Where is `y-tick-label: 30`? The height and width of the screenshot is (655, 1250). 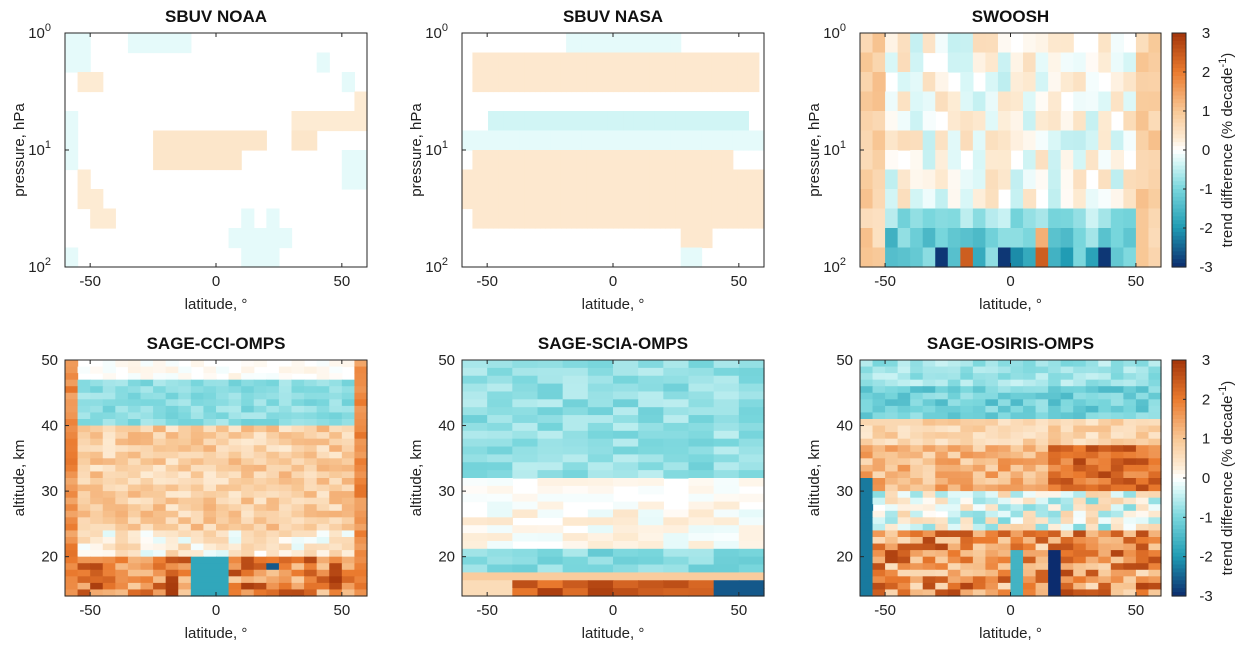
y-tick-label: 30 is located at coordinates (446, 491).